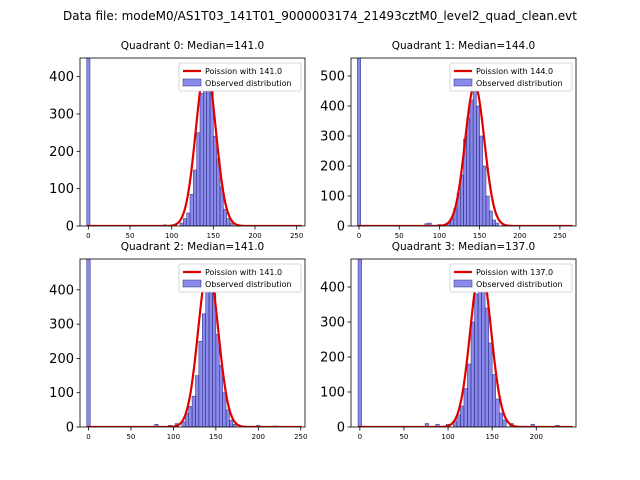 The height and width of the screenshot is (480, 640). I want to click on x-tick-label: 0, so click(88, 236).